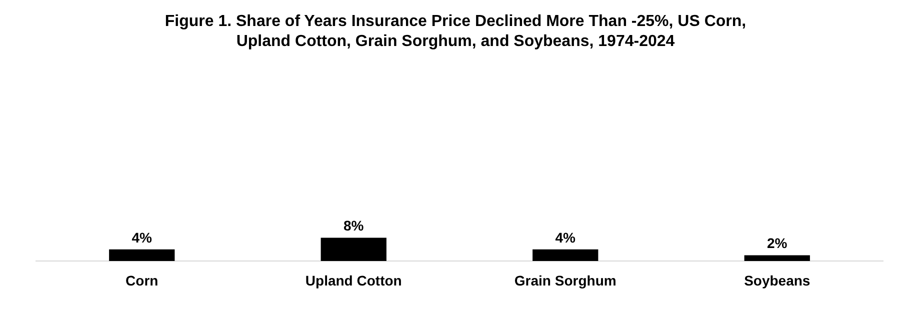 This screenshot has height=320, width=911. I want to click on data-label: 2%, so click(777, 243).